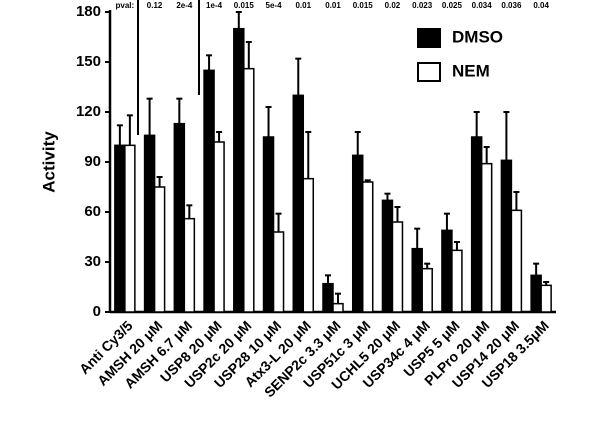 The image size is (600, 446). I want to click on pval: 0.025, so click(452, 5).